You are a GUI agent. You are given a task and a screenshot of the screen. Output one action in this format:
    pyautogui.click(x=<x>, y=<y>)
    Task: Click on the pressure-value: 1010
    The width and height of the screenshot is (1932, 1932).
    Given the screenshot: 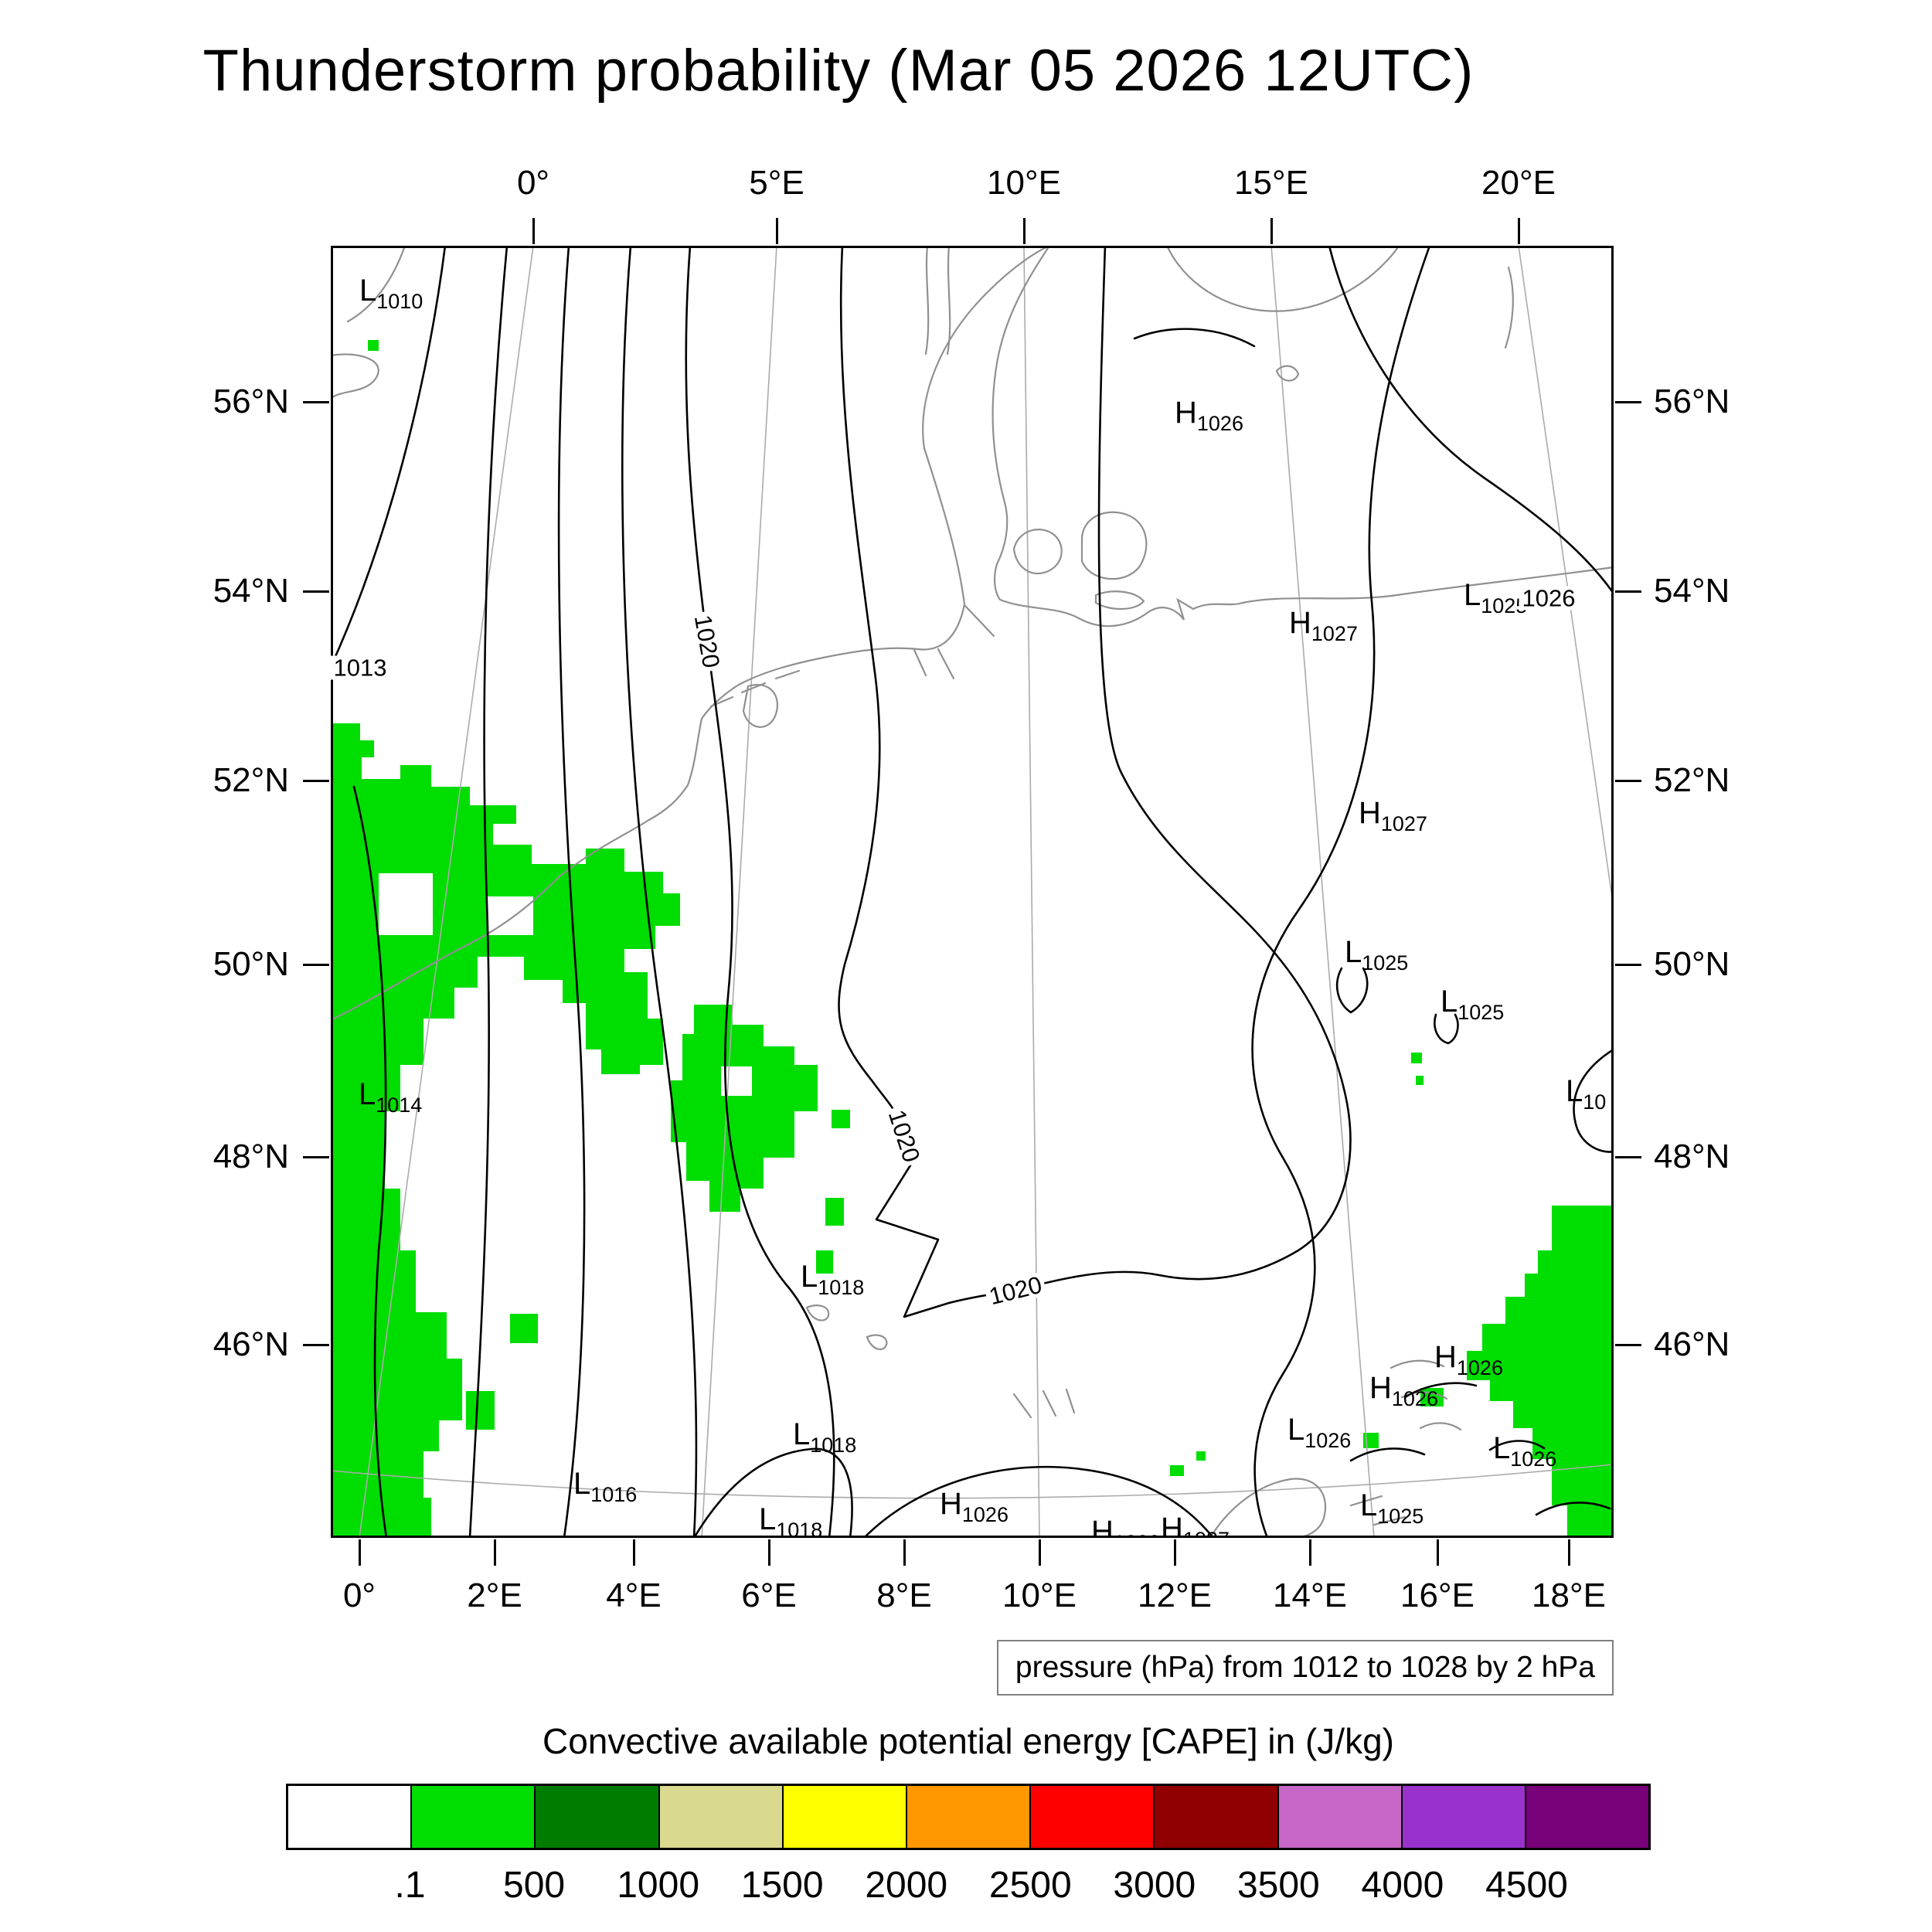 What is the action you would take?
    pyautogui.click(x=400, y=301)
    